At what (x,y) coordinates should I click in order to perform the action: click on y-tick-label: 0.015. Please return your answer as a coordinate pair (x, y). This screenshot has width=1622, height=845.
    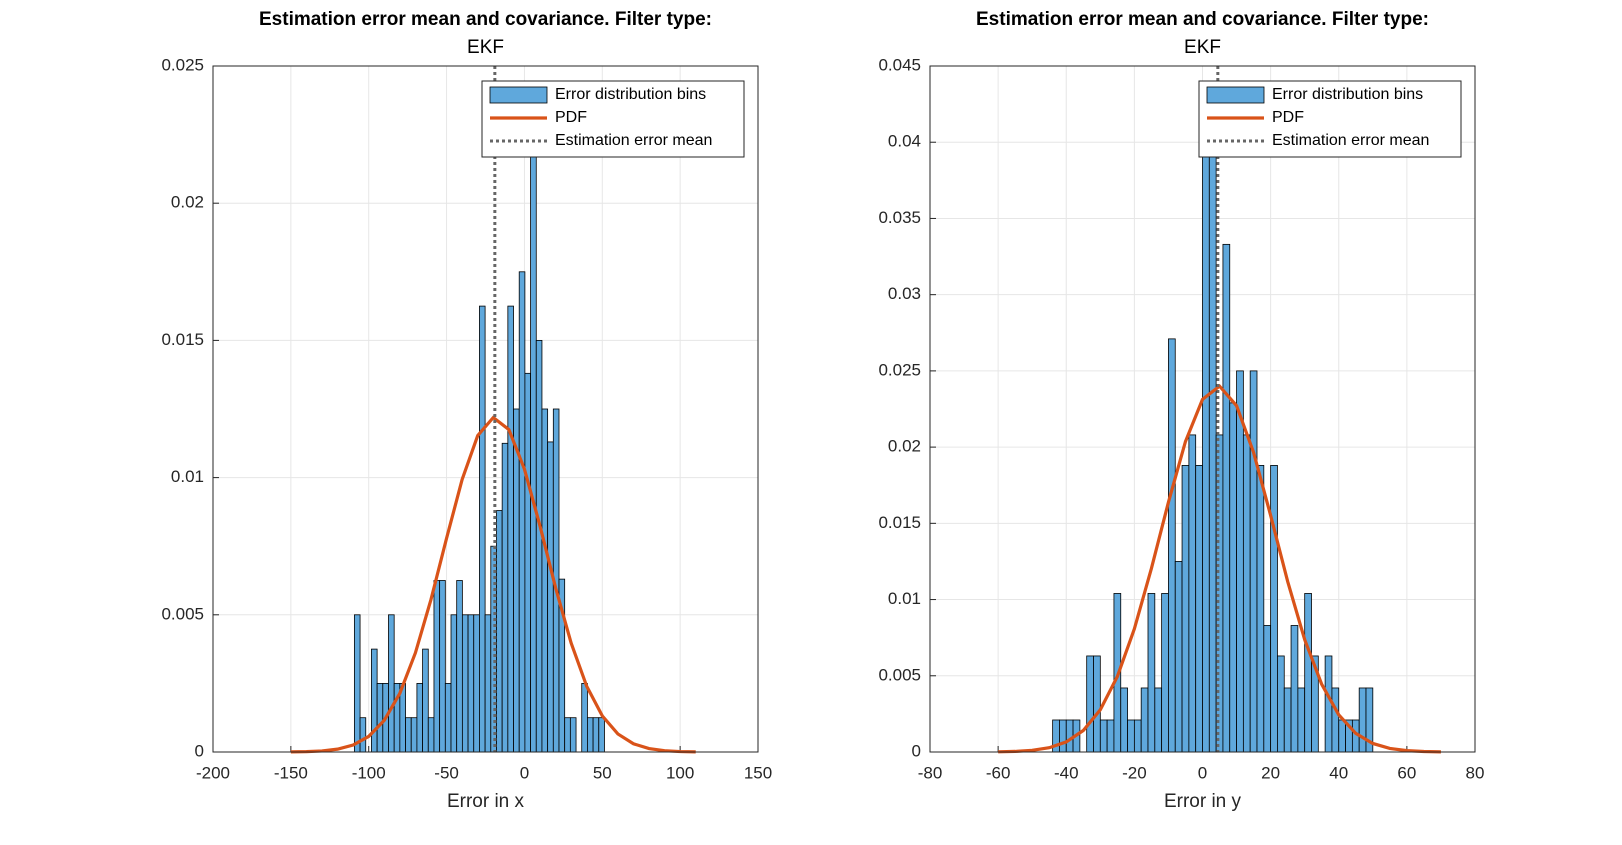
    Looking at the image, I should click on (899, 522).